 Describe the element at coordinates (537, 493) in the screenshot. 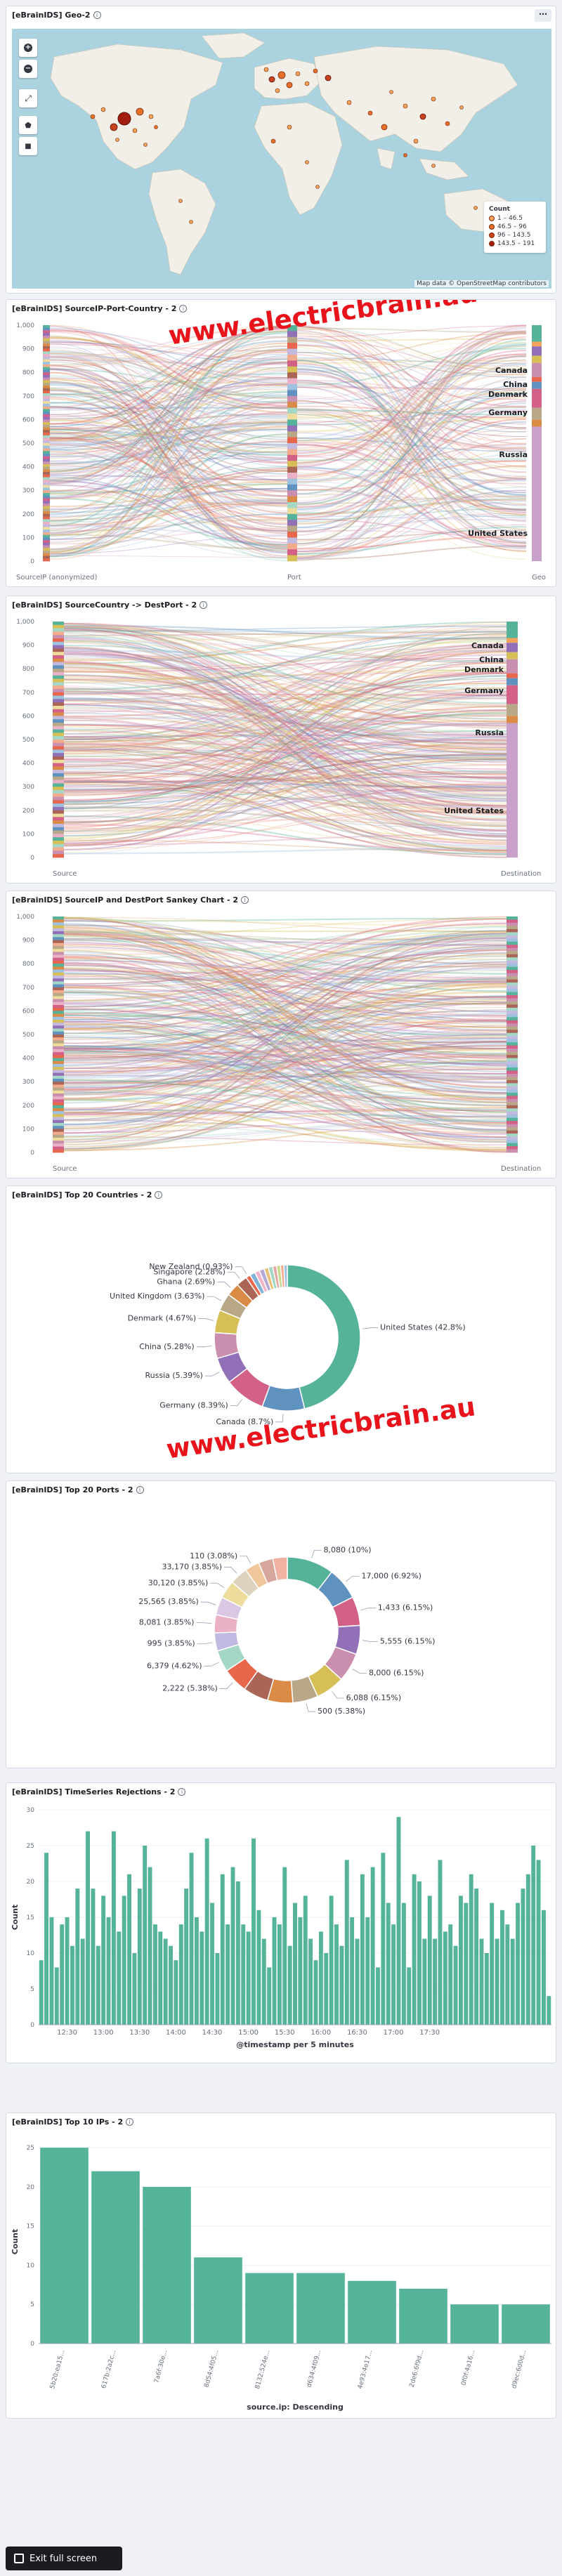

I see `sankey-node-country` at that location.